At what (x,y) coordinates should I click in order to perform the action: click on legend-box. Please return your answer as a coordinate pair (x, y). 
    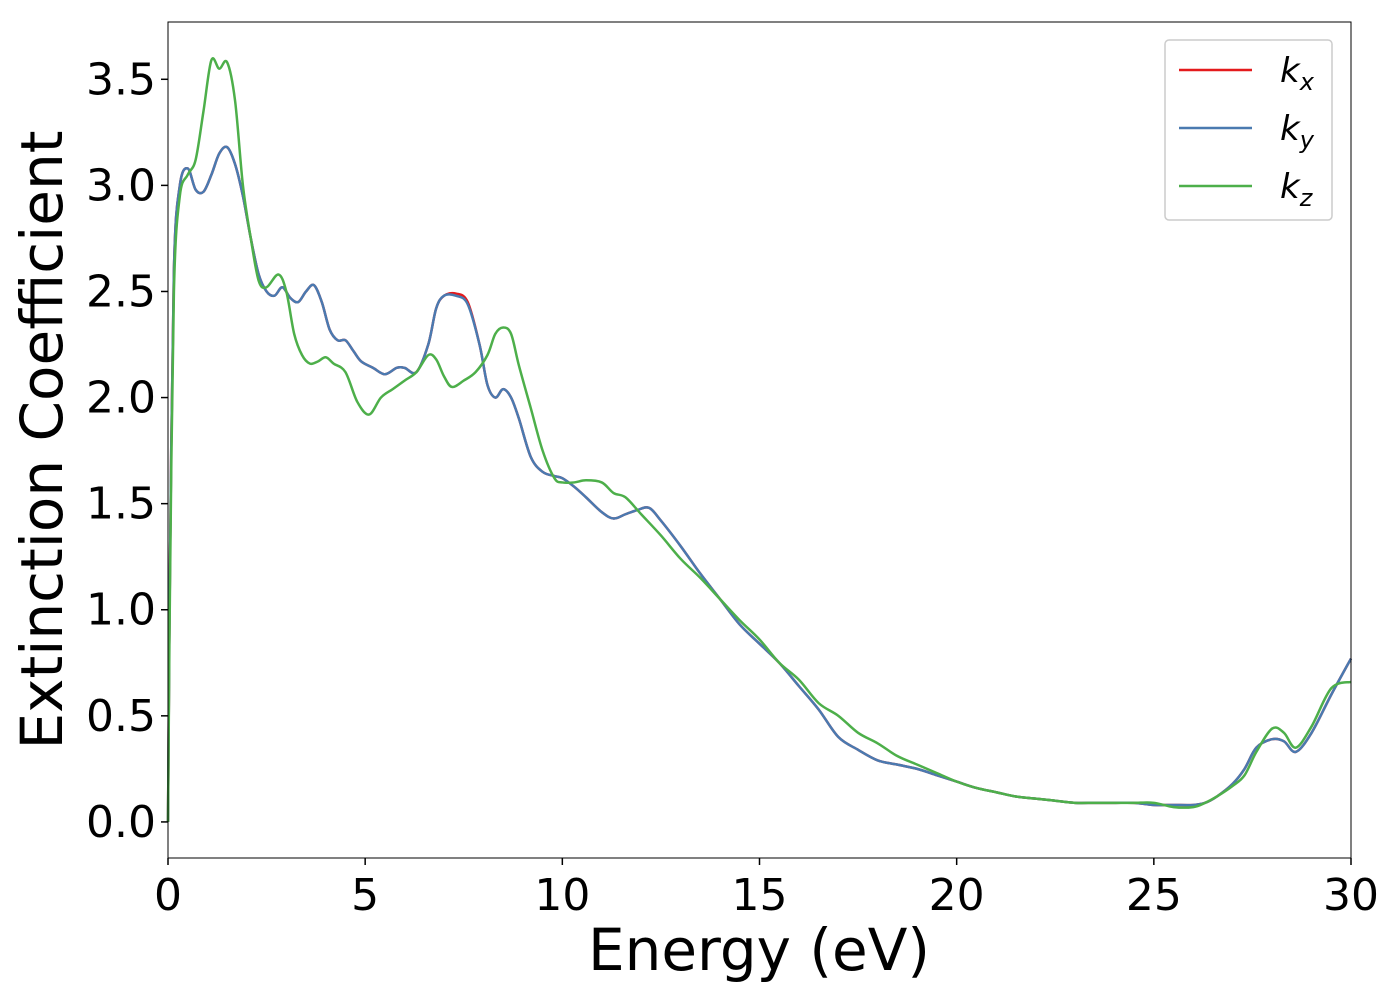
    Looking at the image, I should click on (1248, 130).